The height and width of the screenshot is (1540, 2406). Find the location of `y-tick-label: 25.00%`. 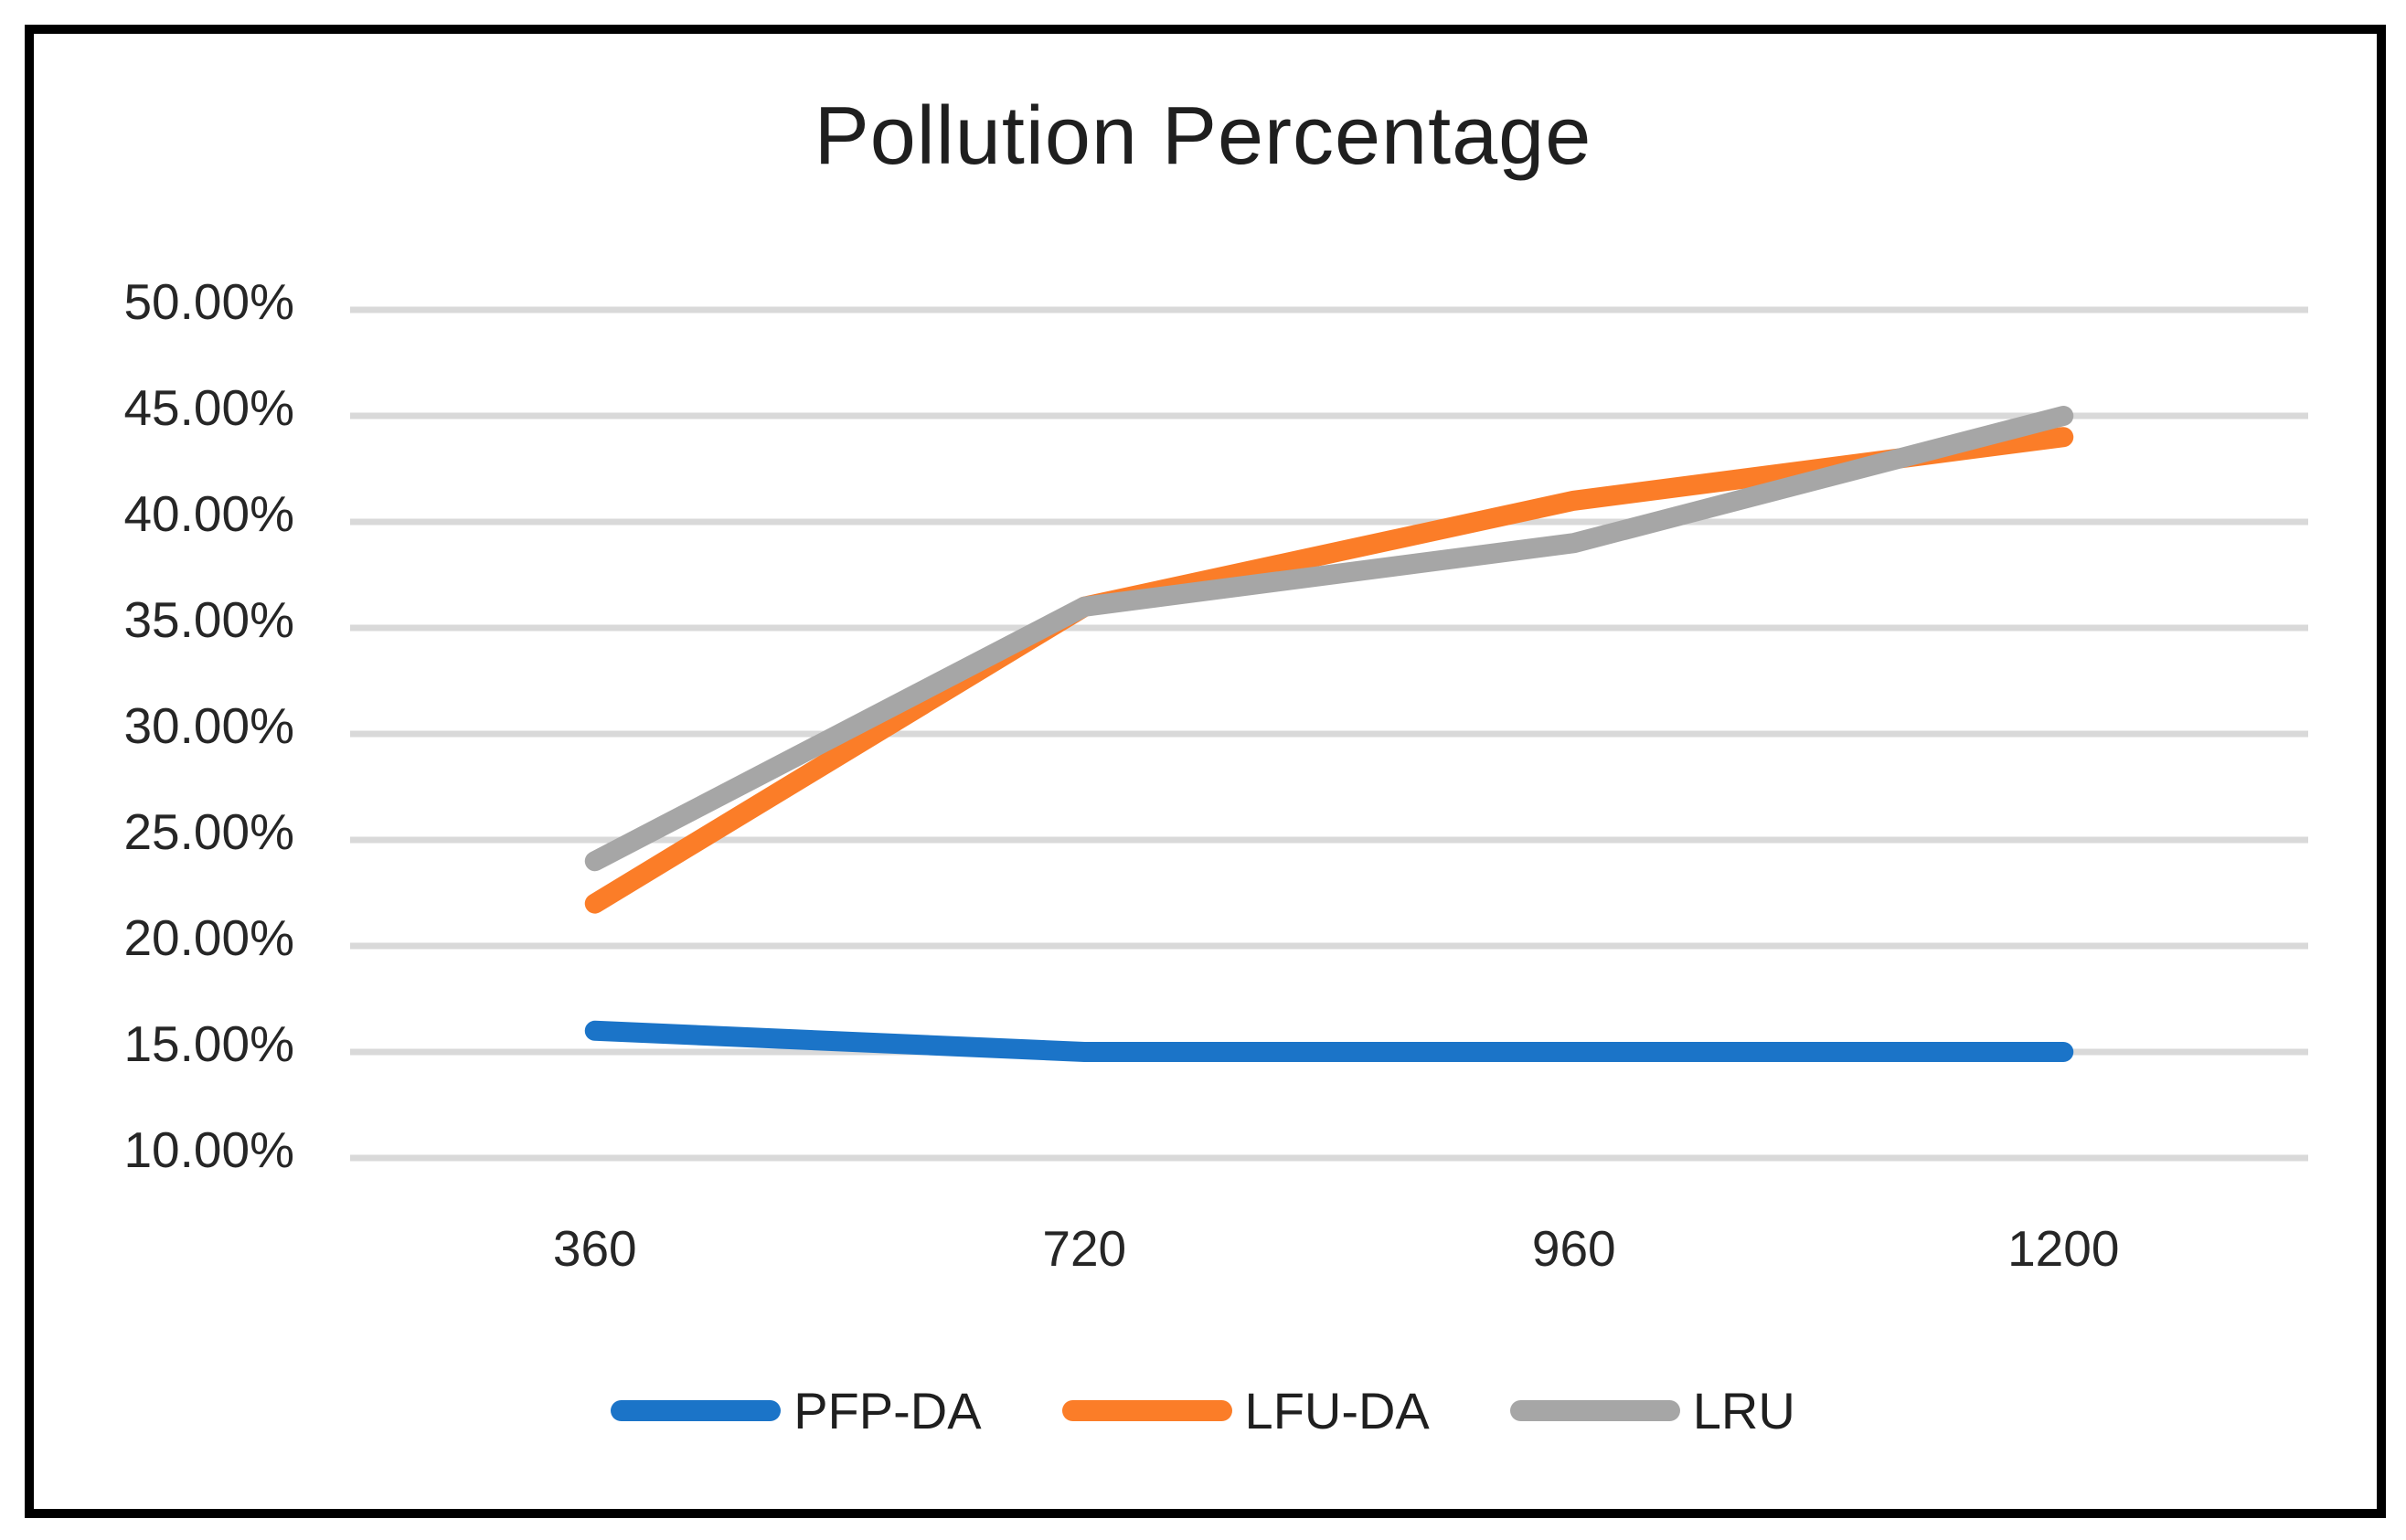

y-tick-label: 25.00% is located at coordinates (208, 831).